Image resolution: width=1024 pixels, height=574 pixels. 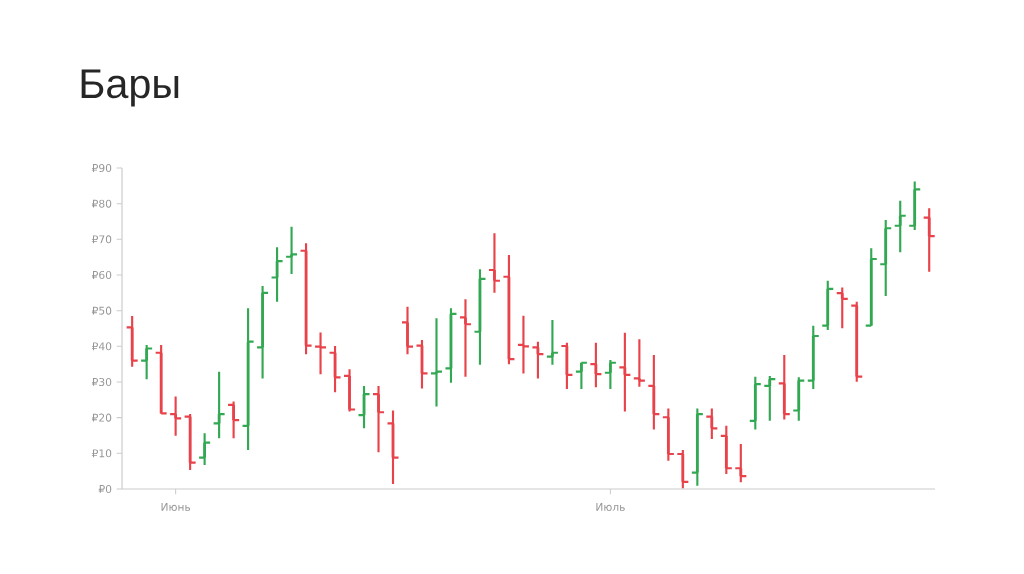 What do you see at coordinates (101, 310) in the screenshot?
I see `y-tick-label: ₽50` at bounding box center [101, 310].